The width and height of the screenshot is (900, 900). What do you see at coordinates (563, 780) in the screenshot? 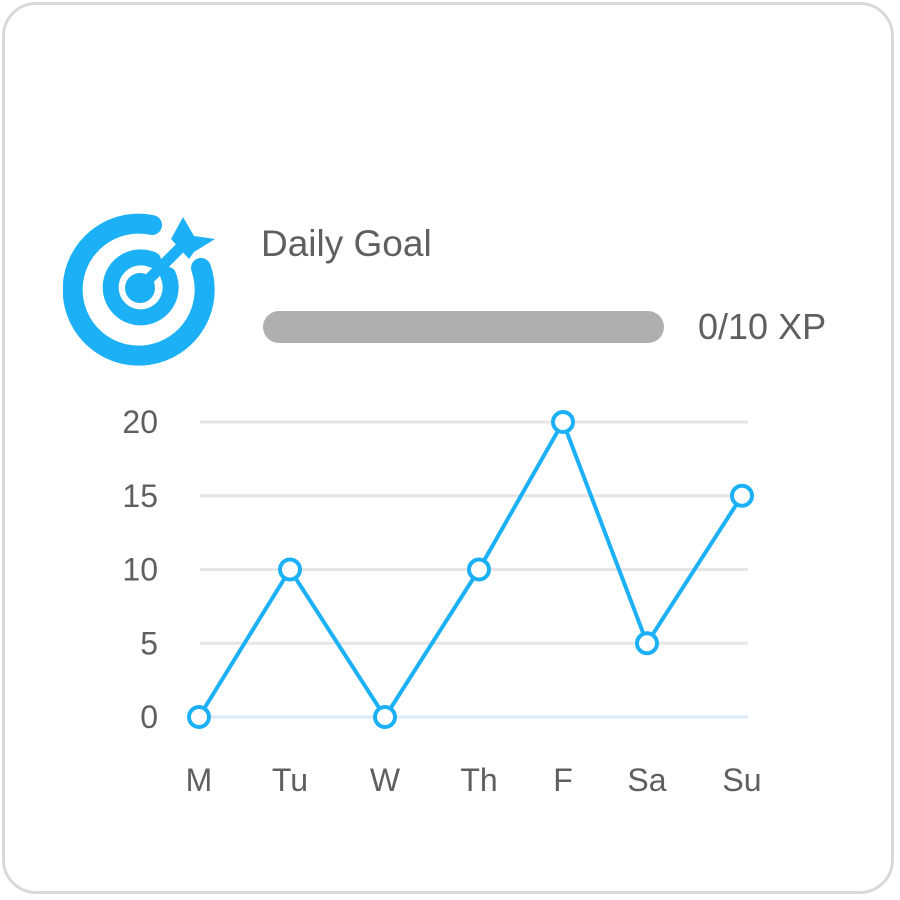
I see `x-tick-label: F` at bounding box center [563, 780].